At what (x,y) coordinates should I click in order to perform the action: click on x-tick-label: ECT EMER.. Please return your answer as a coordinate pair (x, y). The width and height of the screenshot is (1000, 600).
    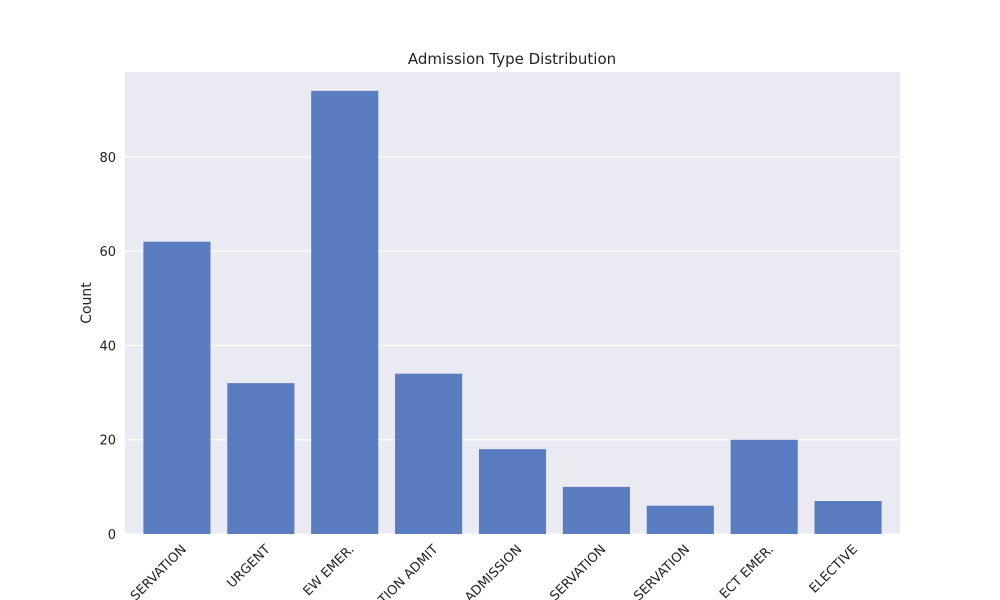
    Looking at the image, I should click on (747, 571).